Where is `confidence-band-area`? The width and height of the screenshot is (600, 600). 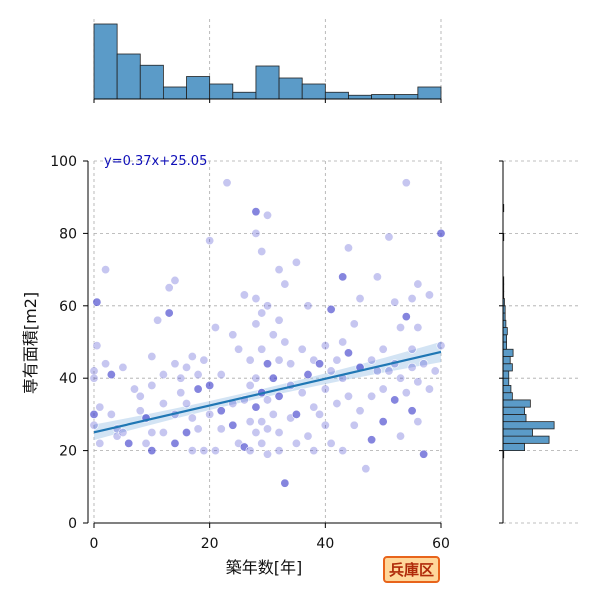
confidence-band-area is located at coordinates (267, 391).